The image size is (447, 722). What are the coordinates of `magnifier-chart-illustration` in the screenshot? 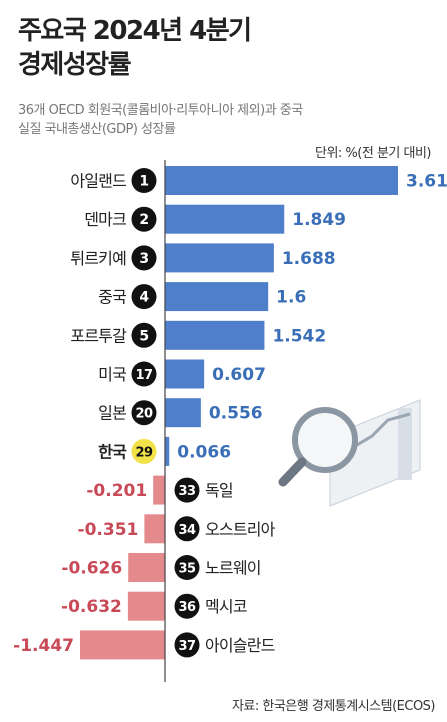 It's located at (349, 453).